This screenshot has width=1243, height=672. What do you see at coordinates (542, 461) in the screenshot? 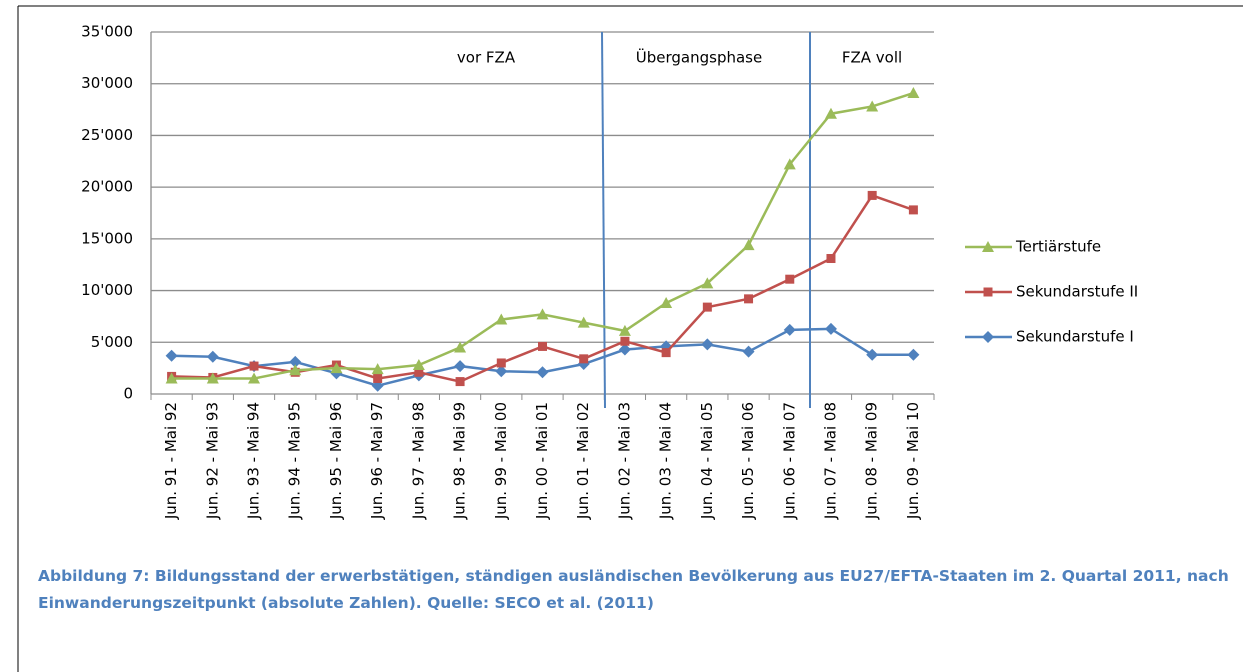
I see `x-tick-label: Jun. 00 - Mai 01` at bounding box center [542, 461].